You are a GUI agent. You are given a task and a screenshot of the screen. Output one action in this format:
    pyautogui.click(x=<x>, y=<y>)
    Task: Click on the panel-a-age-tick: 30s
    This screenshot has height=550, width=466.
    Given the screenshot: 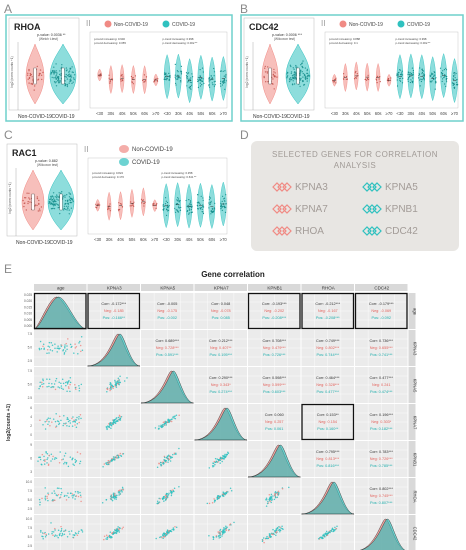 What is the action you would take?
    pyautogui.click(x=110, y=113)
    